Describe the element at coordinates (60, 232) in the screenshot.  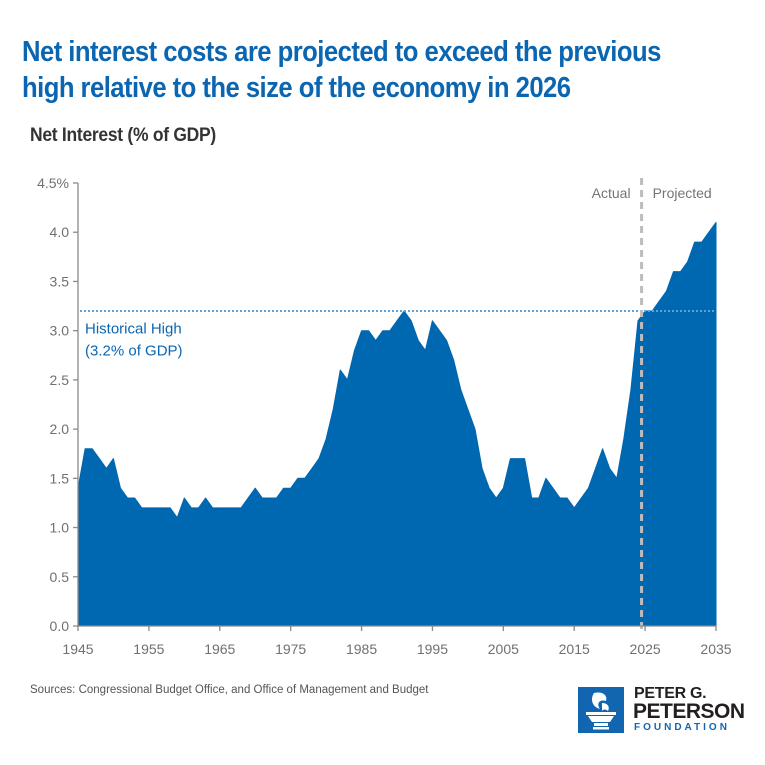
I see `y-tick-label: 4.0` at that location.